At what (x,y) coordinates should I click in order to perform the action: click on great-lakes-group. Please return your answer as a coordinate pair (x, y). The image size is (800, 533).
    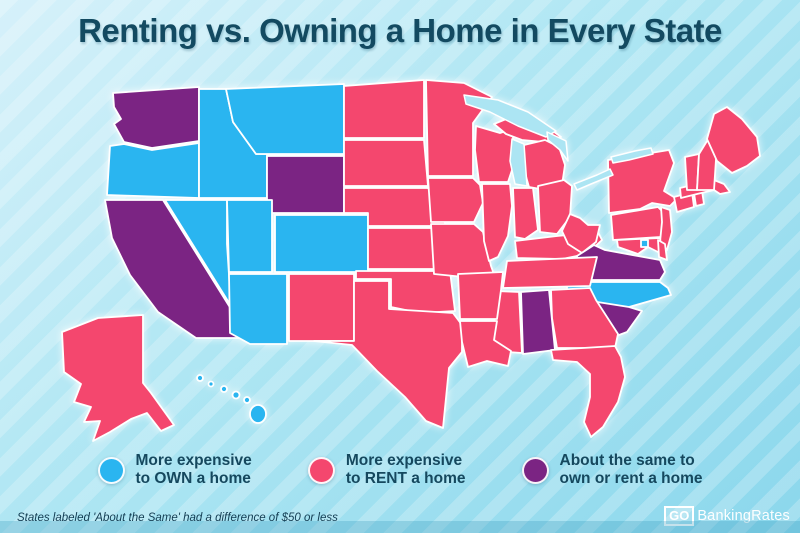
    Looking at the image, I should click on (558, 142).